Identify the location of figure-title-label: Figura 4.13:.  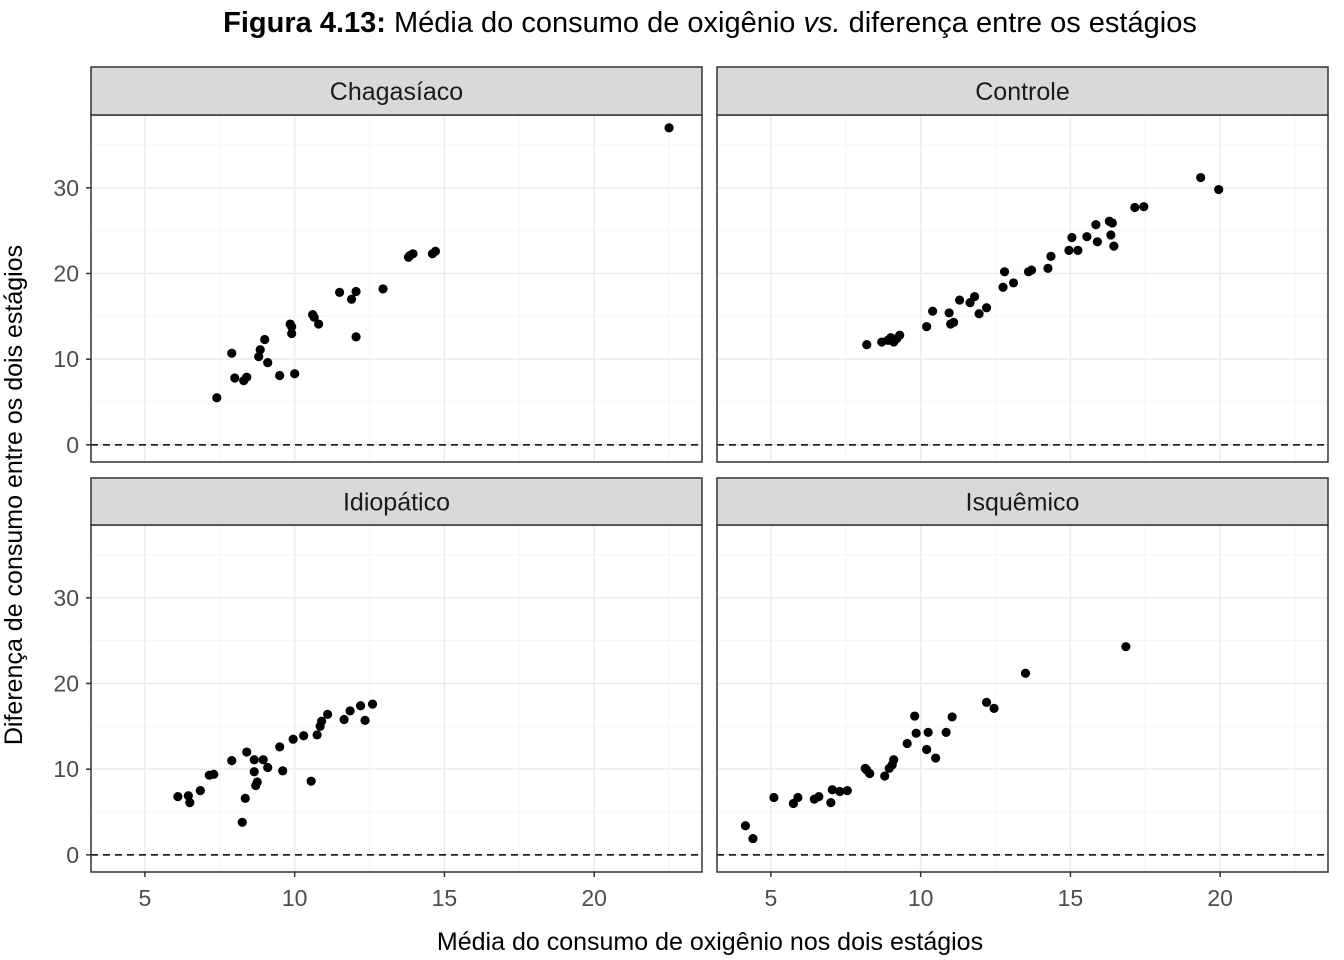
(304, 23).